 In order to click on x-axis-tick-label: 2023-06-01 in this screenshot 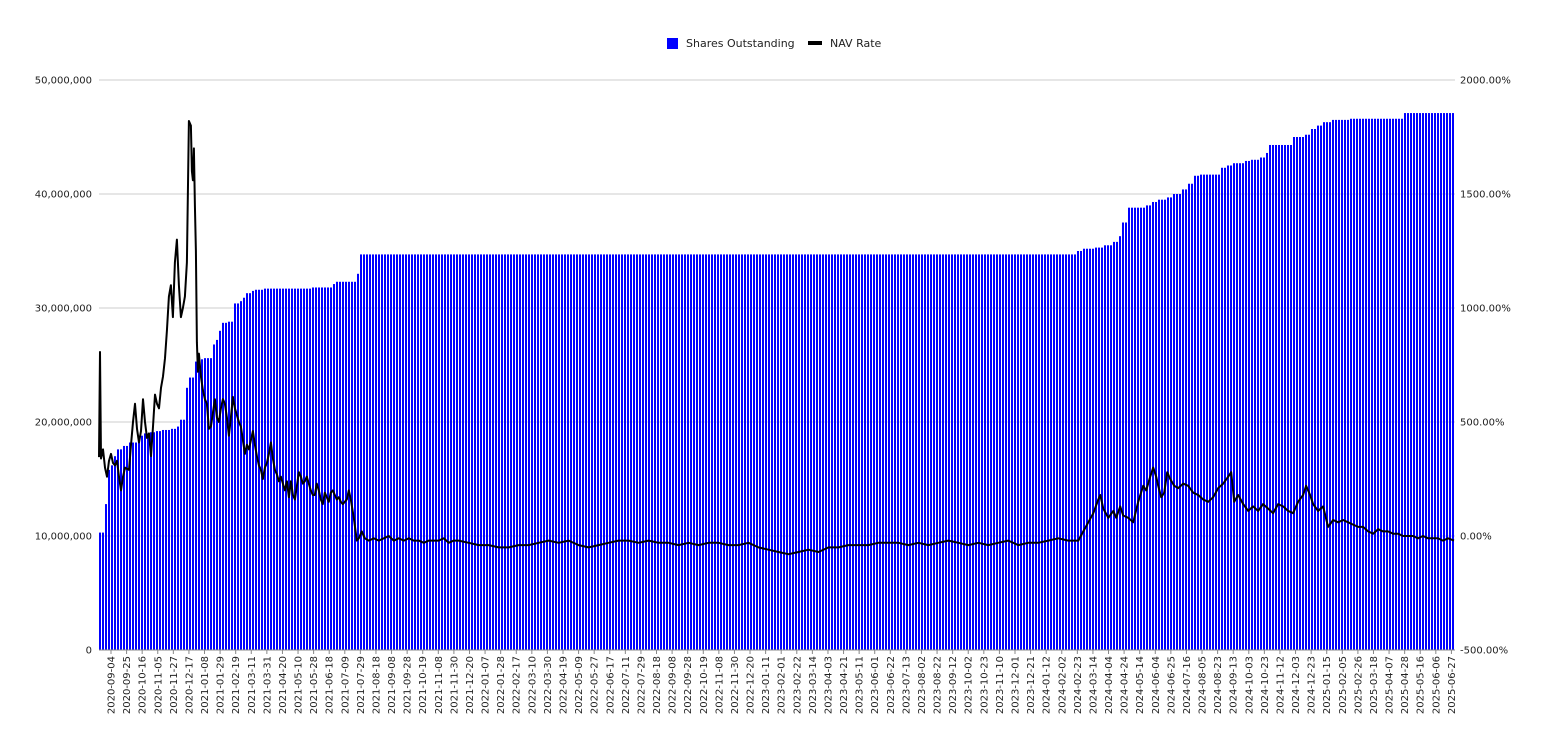, I will do `click(875, 685)`.